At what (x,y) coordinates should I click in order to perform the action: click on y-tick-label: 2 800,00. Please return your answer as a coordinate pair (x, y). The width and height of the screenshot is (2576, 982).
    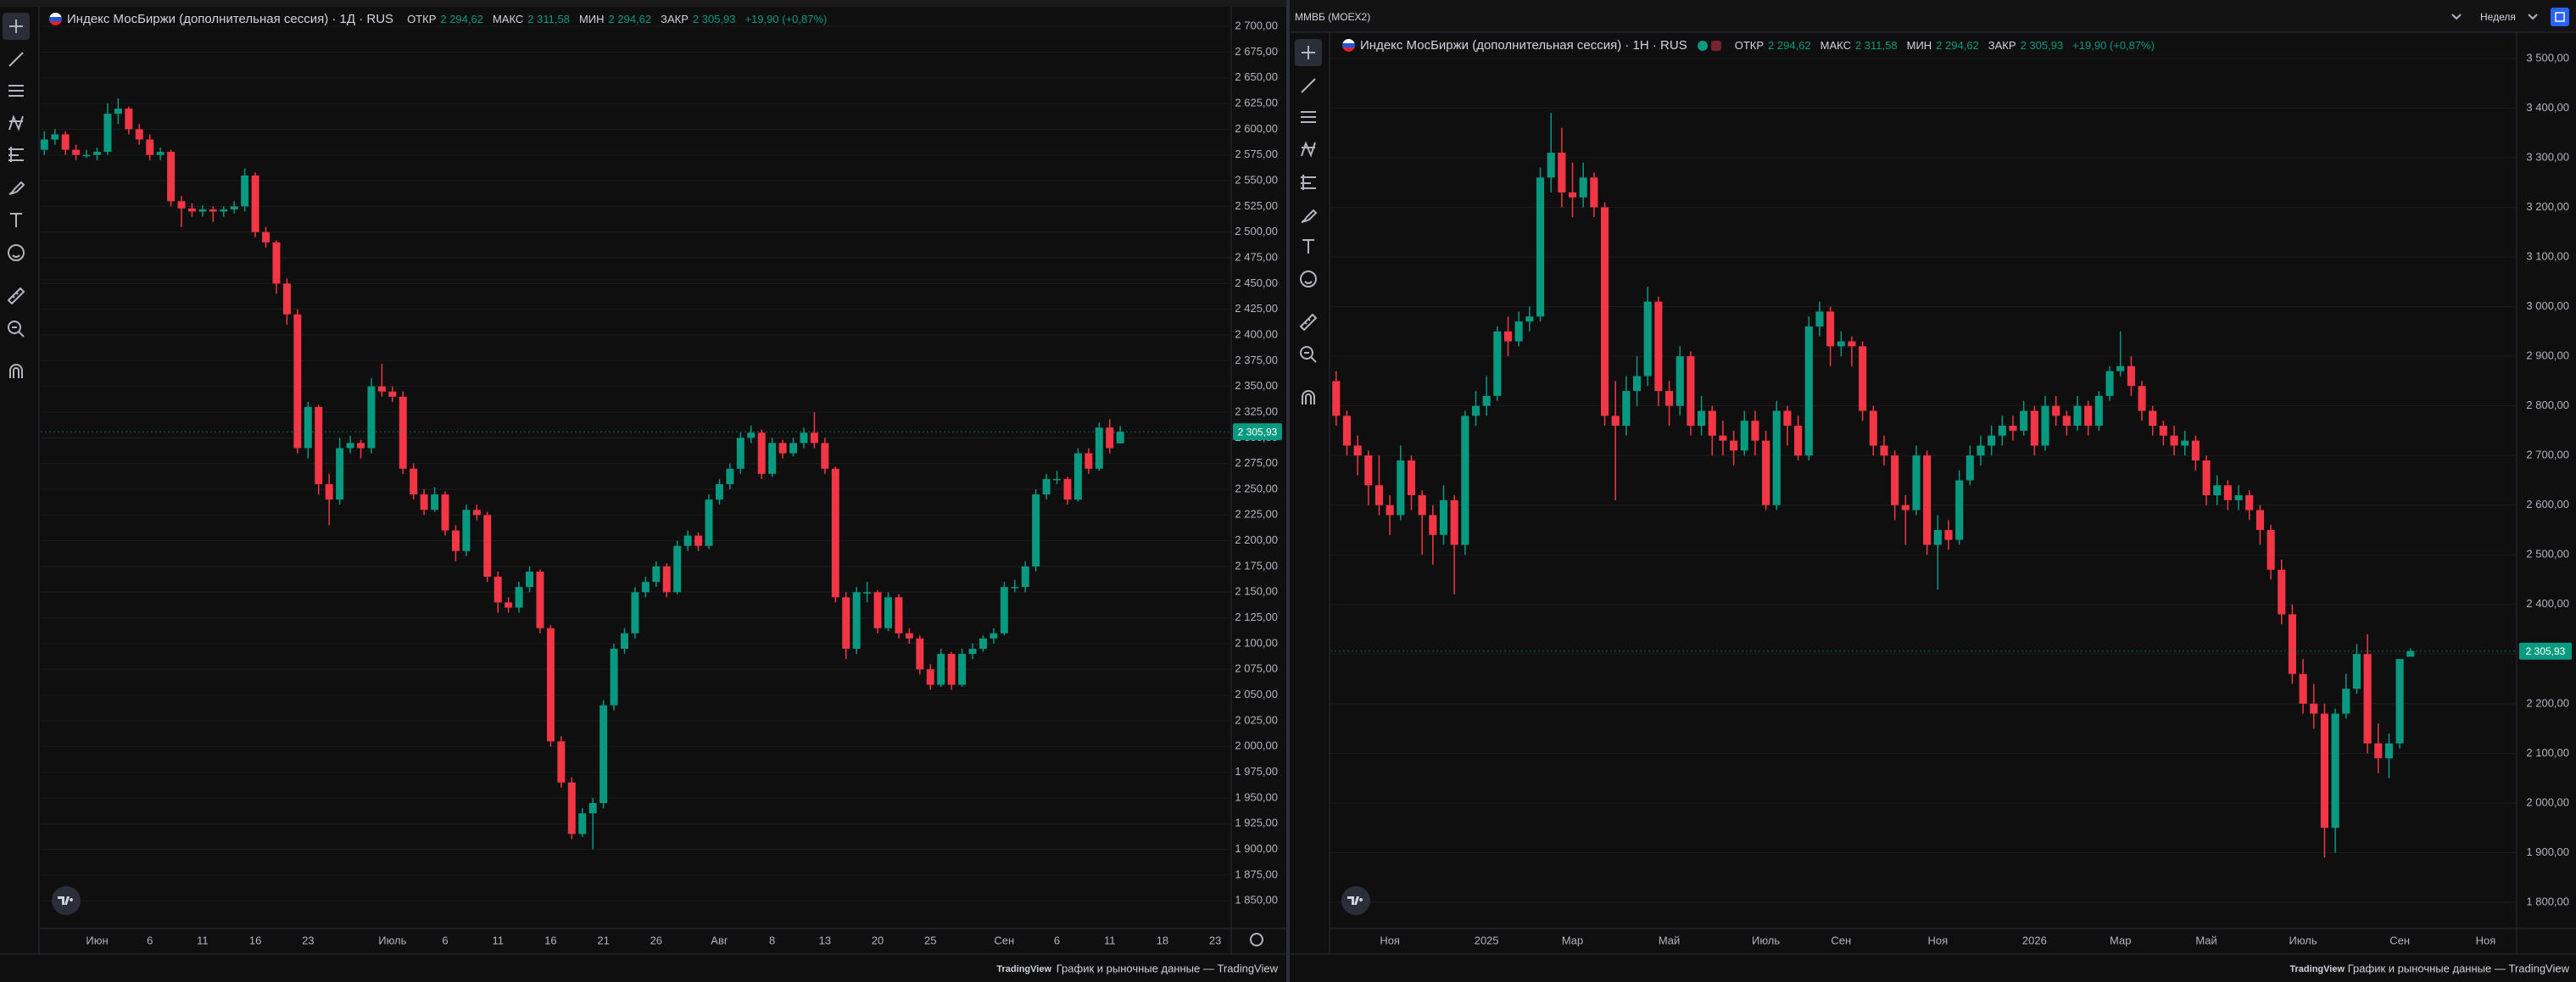
    Looking at the image, I should click on (2547, 405).